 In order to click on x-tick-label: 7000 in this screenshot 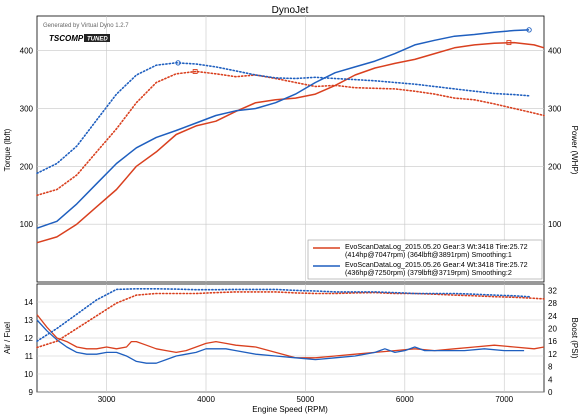, I will do `click(504, 399)`.